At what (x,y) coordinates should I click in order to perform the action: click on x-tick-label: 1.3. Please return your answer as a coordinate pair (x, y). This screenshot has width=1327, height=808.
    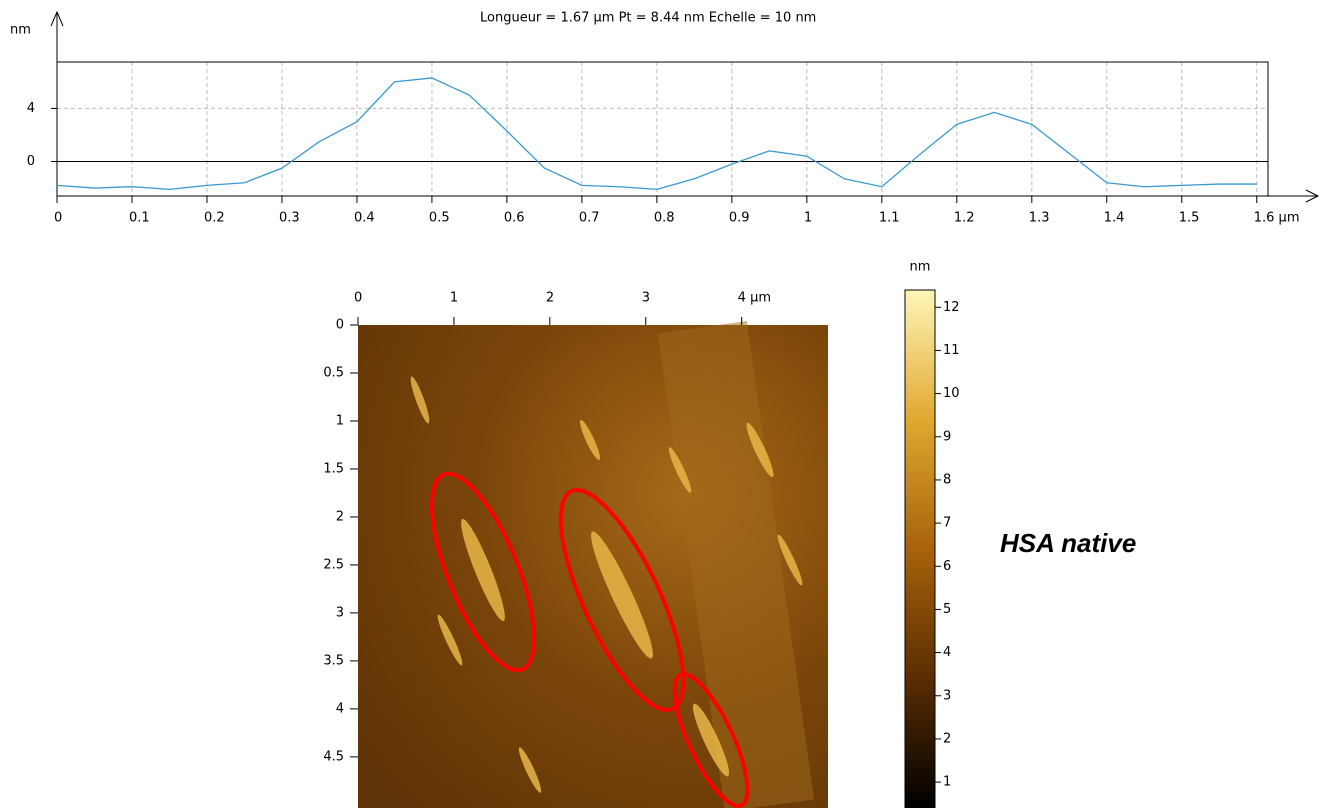
    Looking at the image, I should click on (1039, 218).